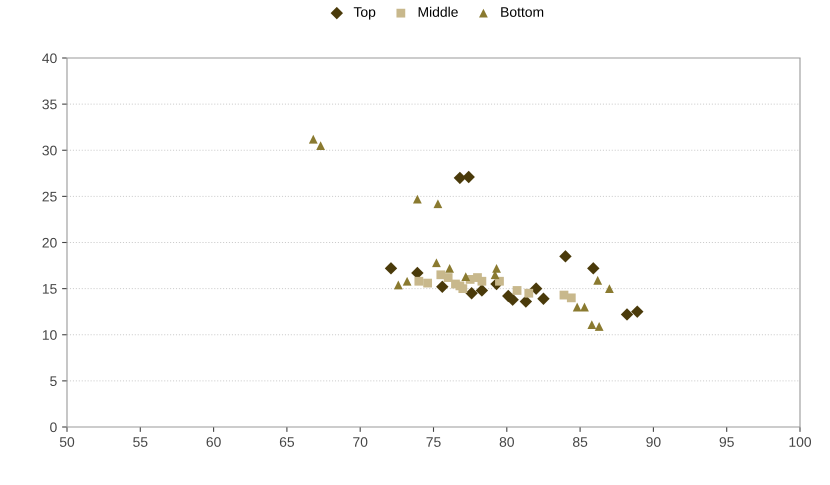 The image size is (830, 485). I want to click on x-tick-label: 95, so click(727, 442).